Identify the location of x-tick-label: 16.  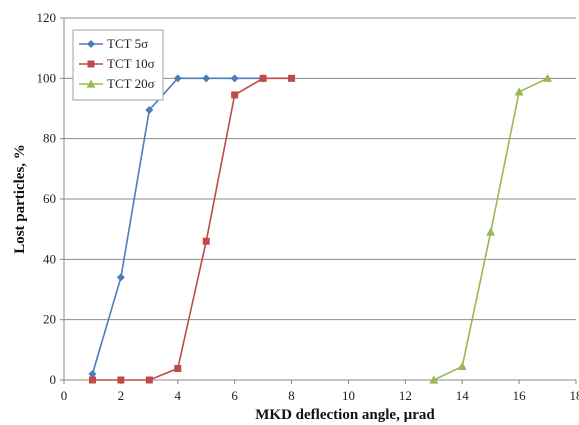
(520, 395).